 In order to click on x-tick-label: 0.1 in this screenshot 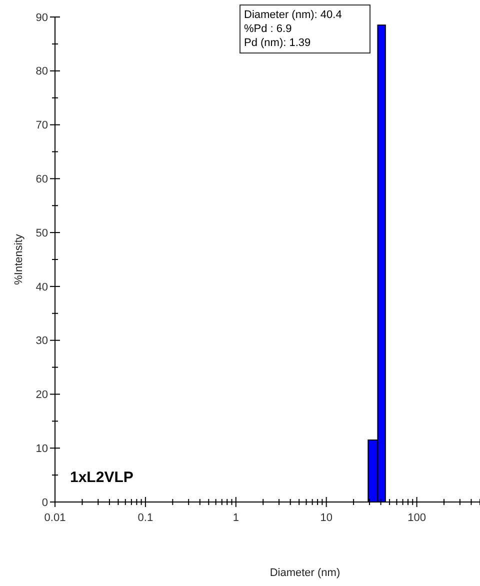, I will do `click(146, 518)`.